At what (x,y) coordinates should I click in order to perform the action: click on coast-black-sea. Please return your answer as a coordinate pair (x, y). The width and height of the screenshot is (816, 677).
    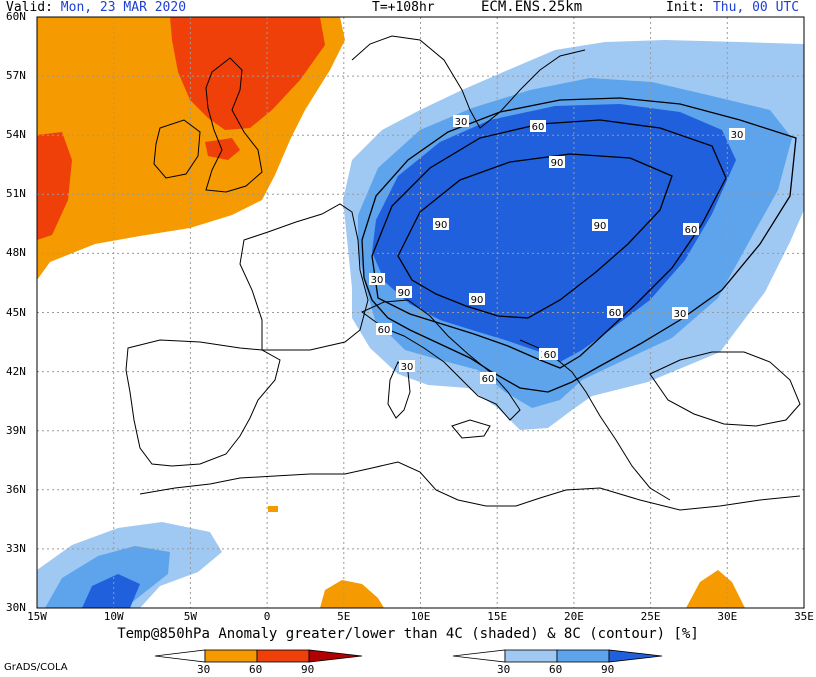
    Looking at the image, I should click on (725, 389).